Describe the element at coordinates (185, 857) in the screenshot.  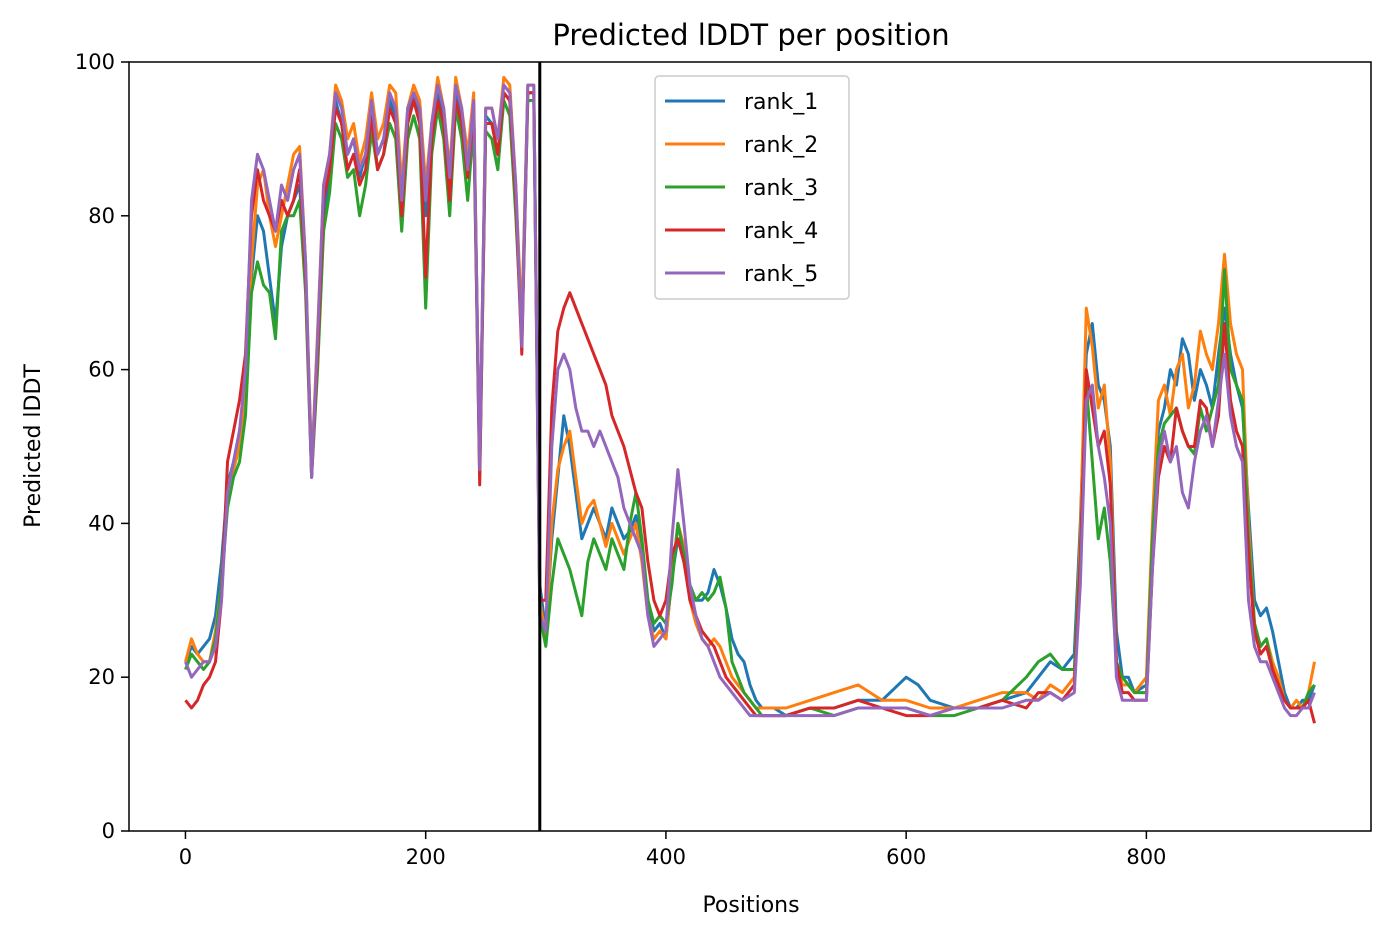
I see `x-tick-label: 0` at that location.